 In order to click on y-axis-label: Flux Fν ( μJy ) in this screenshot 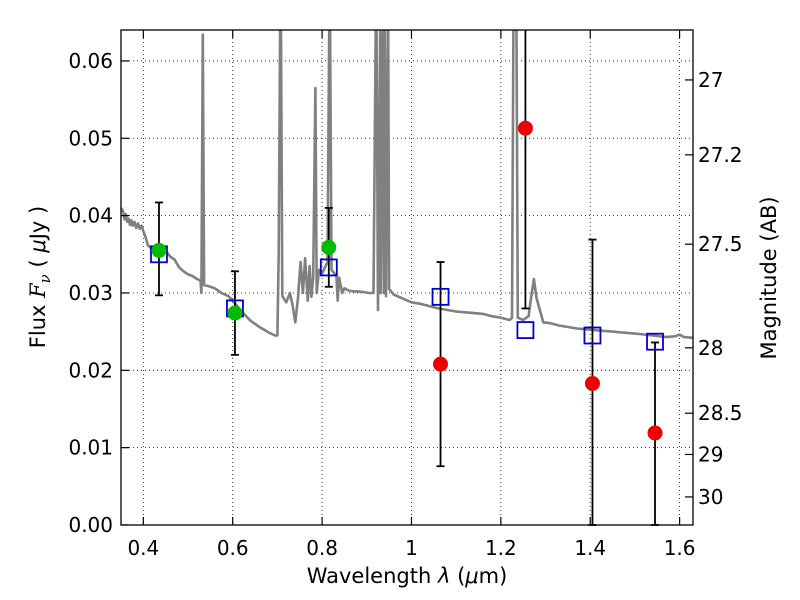, I will do `click(40, 277)`.